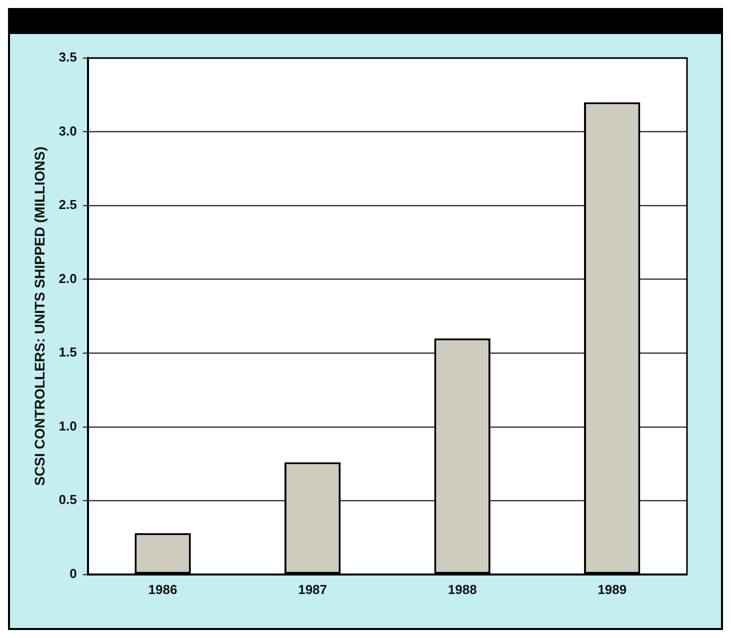 The image size is (731, 638). I want to click on x-tick-label: 1986, so click(163, 589).